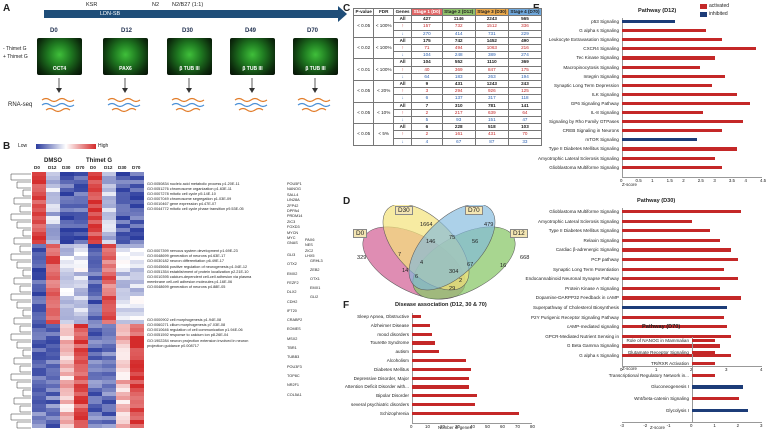  What do you see at coordinates (574, 317) in the screenshot?
I see `bar-category-label: P2Y Purigenic Receptor Signaling Pathway` at bounding box center [574, 317].